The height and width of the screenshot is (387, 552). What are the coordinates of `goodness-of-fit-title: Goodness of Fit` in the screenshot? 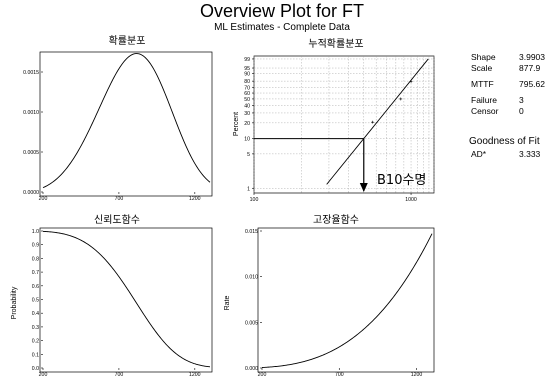 It's located at (504, 141).